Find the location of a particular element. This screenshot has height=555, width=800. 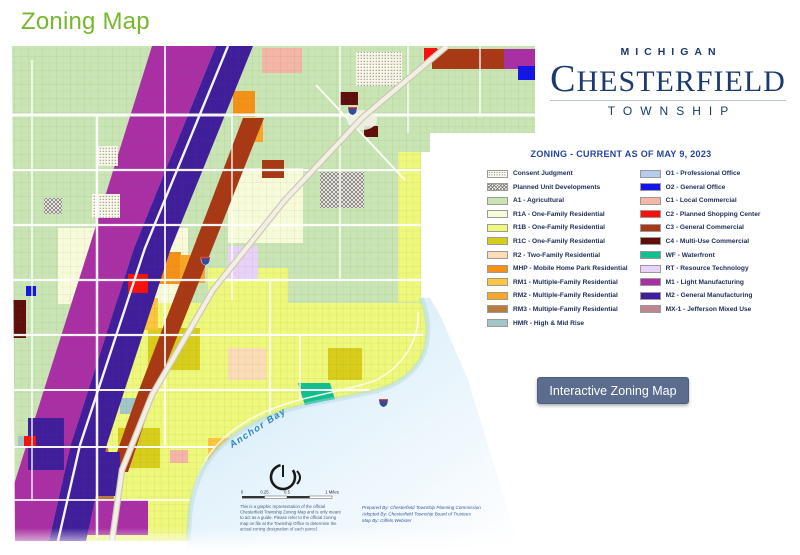

legend-item-r1c: R1C - One-Family Residential is located at coordinates (557, 241).